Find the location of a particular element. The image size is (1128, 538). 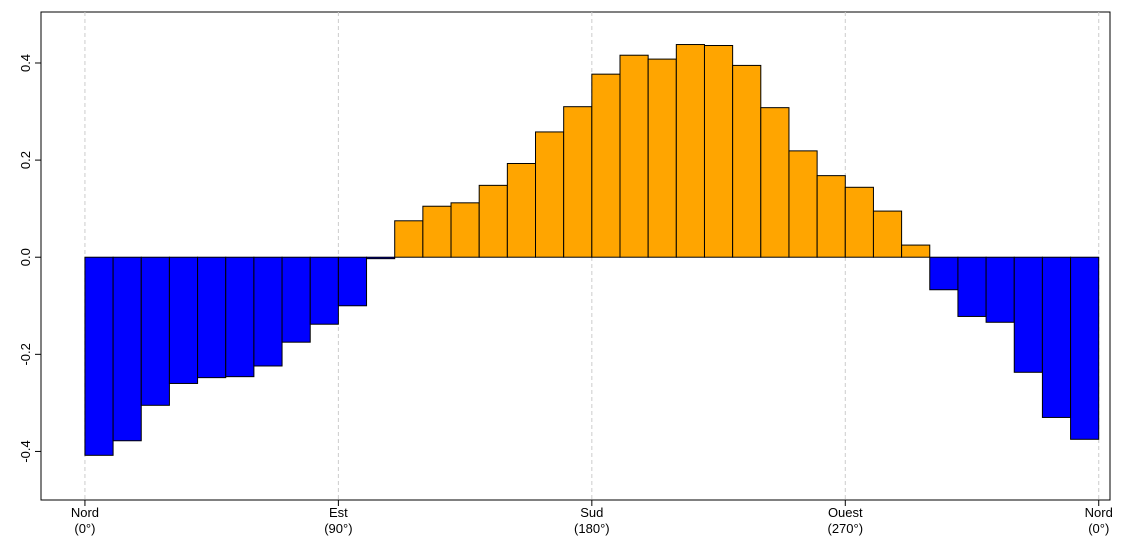

x-tick-label: Ouest (270°) is located at coordinates (846, 520).